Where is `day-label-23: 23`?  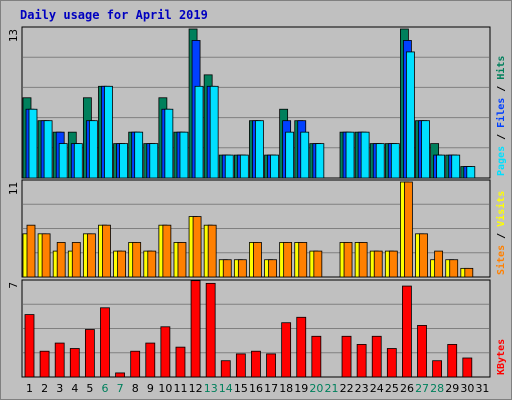
day-label-23: 23 is located at coordinates (362, 388).